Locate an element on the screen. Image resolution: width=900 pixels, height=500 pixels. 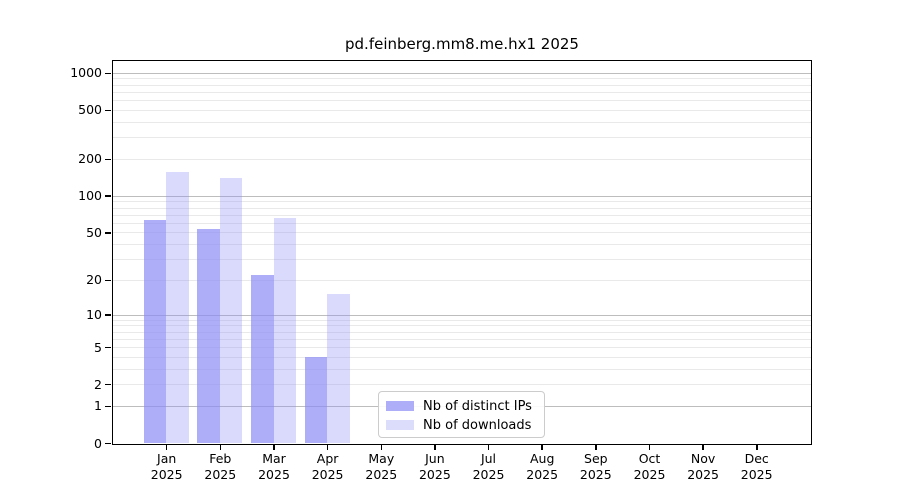
x-tick-label: Nov 2025 is located at coordinates (703, 466).